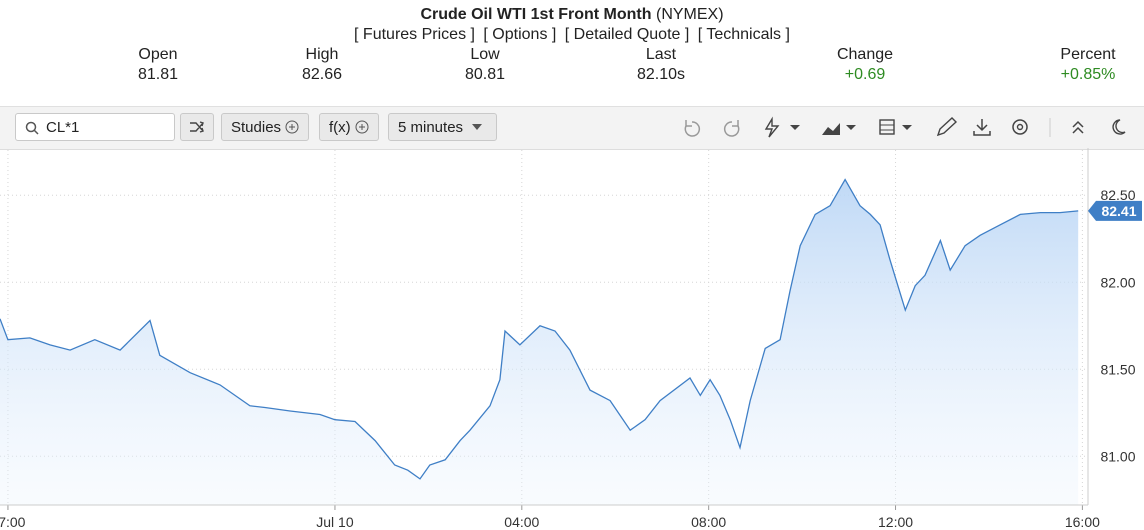  I want to click on studies-button: Studies, so click(265, 127).